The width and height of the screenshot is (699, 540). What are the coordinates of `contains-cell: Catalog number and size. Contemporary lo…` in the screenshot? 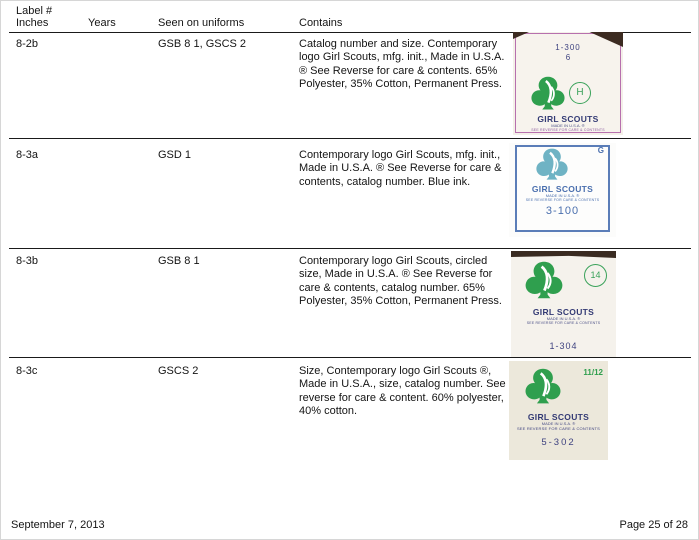 It's located at (402, 64).